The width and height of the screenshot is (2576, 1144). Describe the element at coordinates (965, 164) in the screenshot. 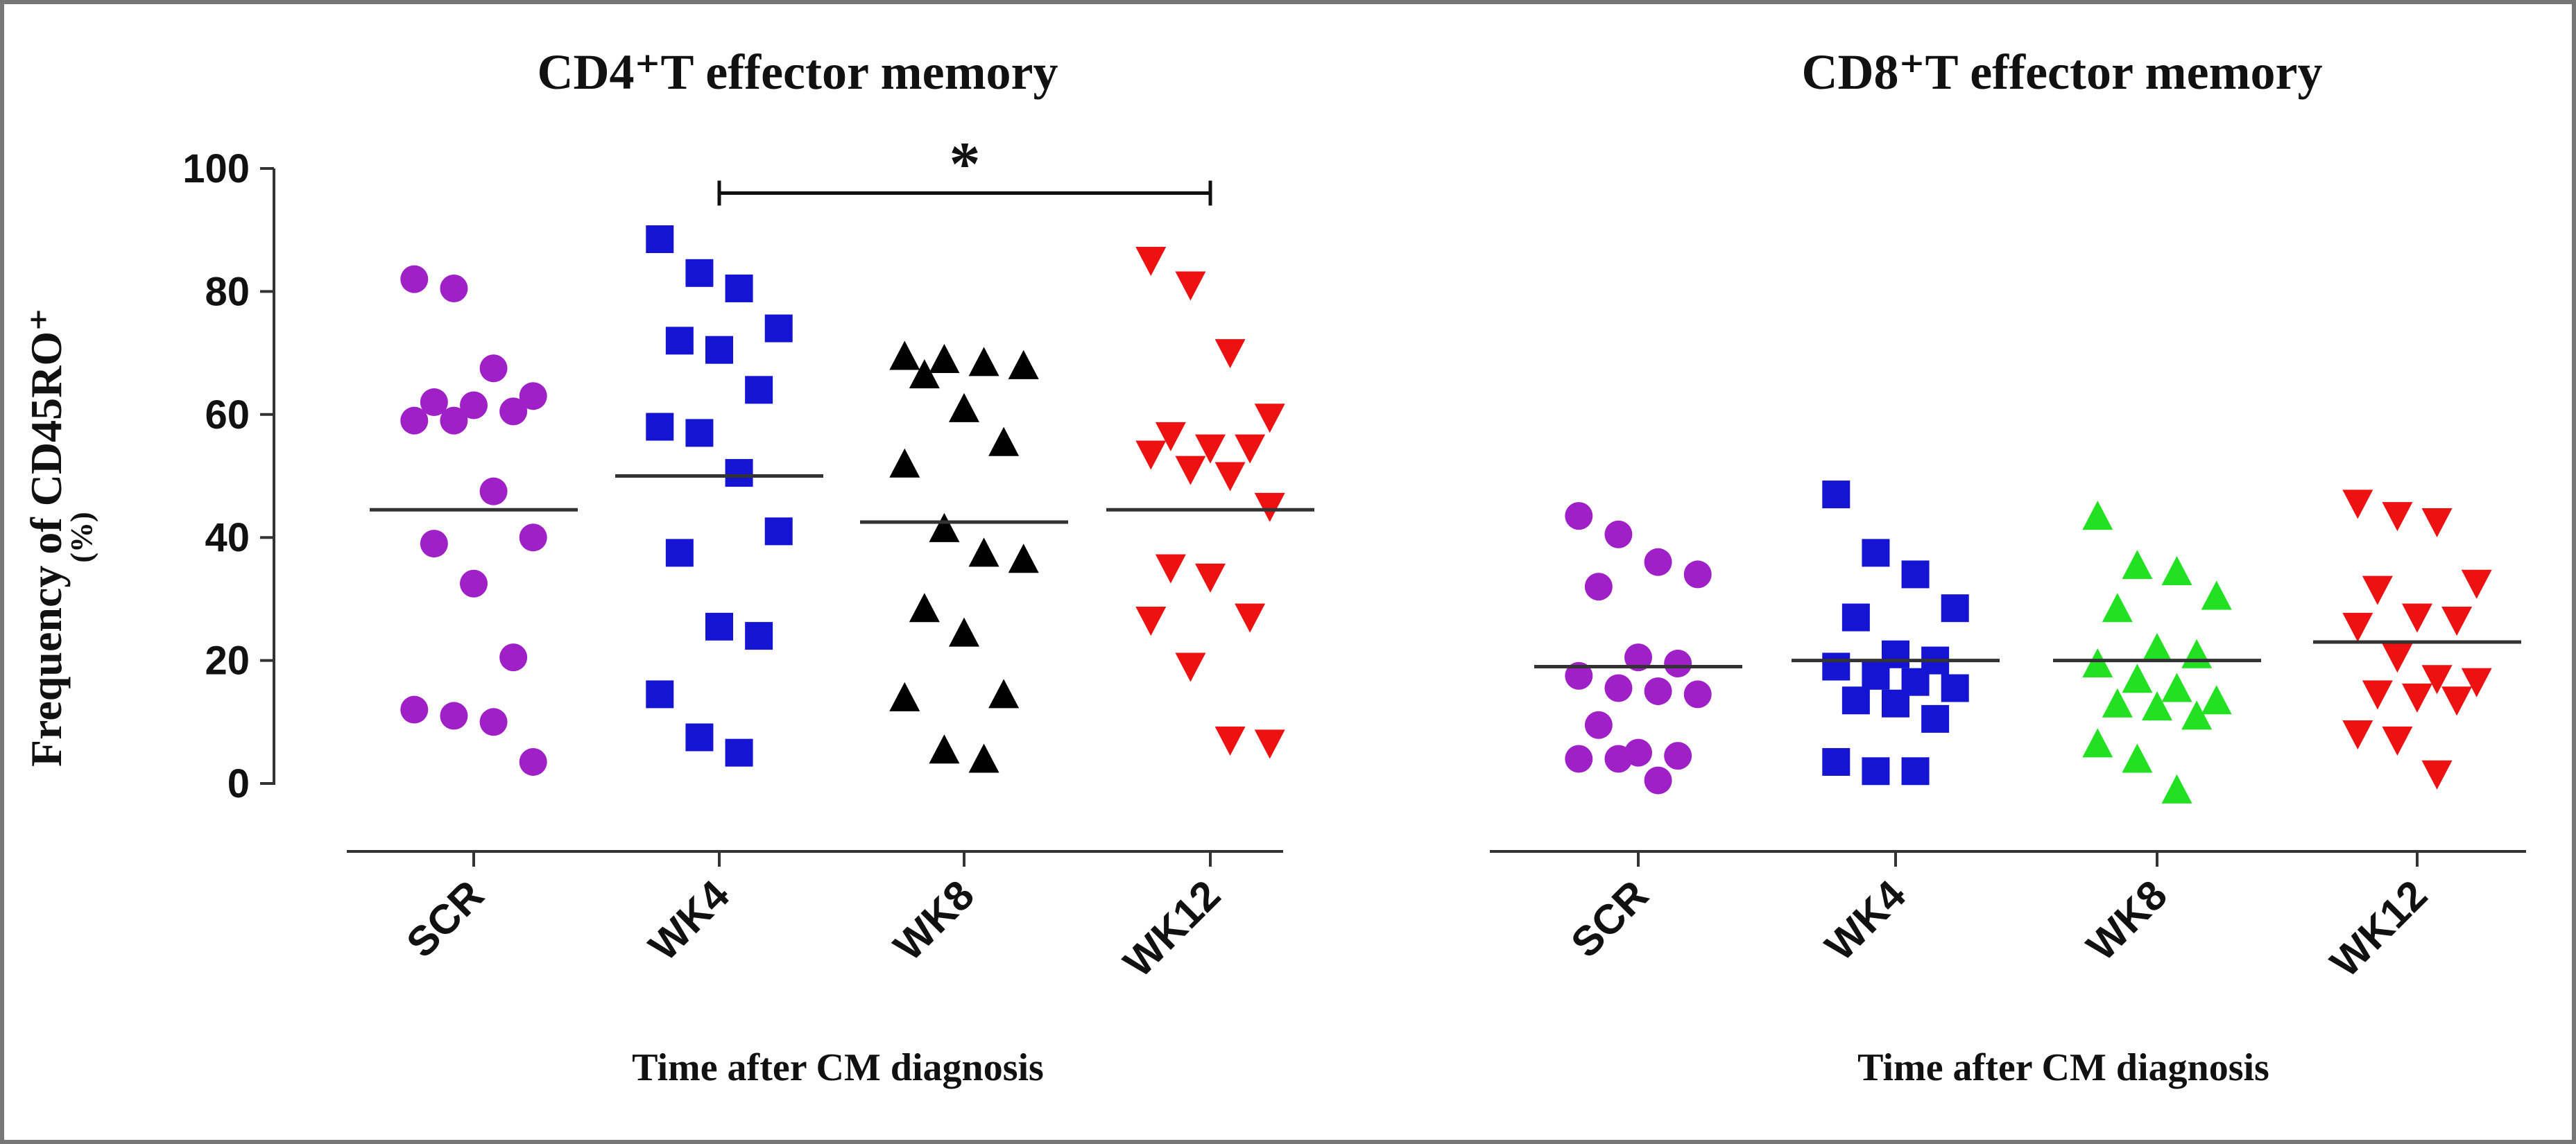

I see `significance-star: *` at that location.